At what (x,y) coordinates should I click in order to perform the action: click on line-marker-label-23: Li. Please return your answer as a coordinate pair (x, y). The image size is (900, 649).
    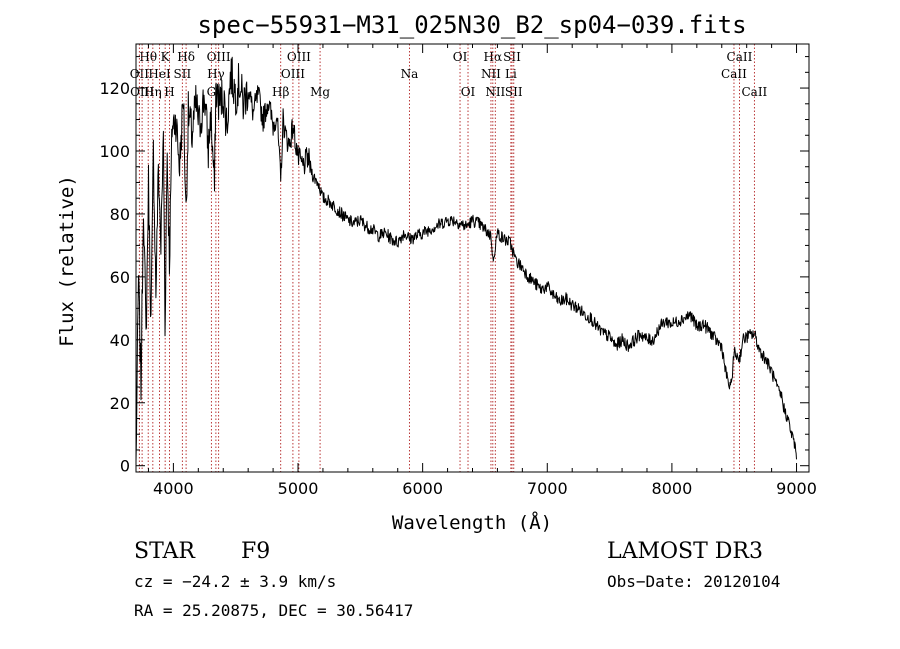
    Looking at the image, I should click on (511, 74).